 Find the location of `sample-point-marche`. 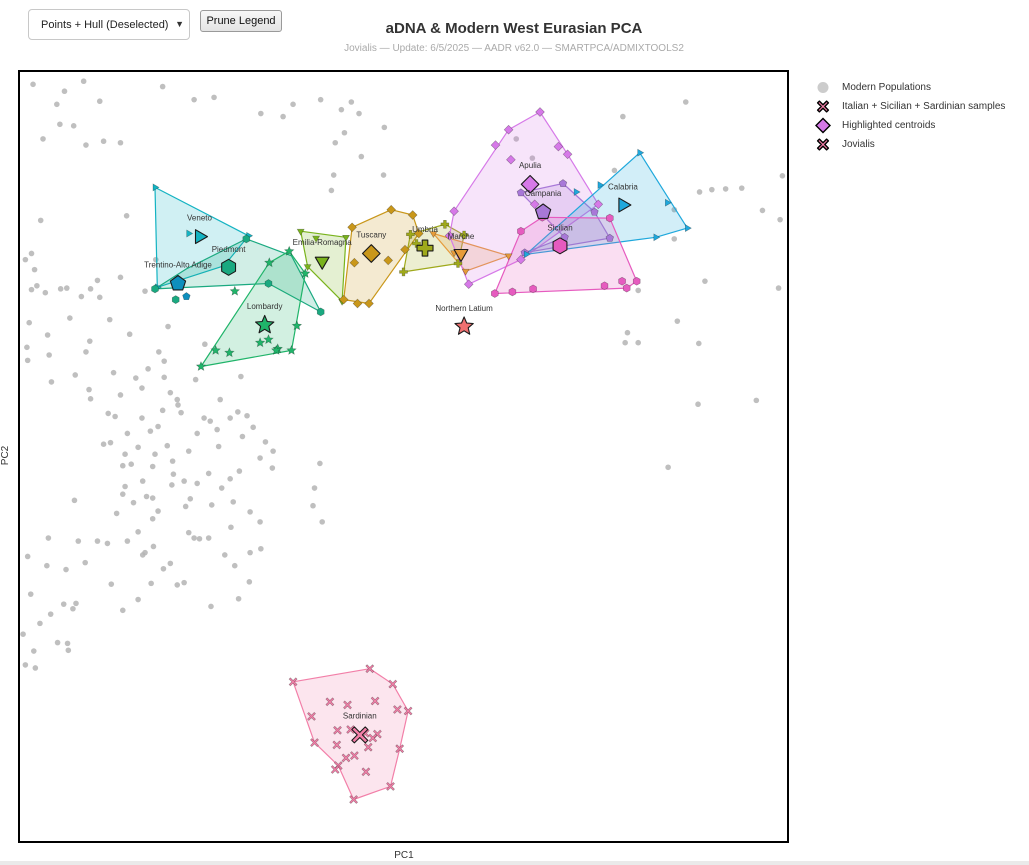

sample-point-marche is located at coordinates (465, 272).